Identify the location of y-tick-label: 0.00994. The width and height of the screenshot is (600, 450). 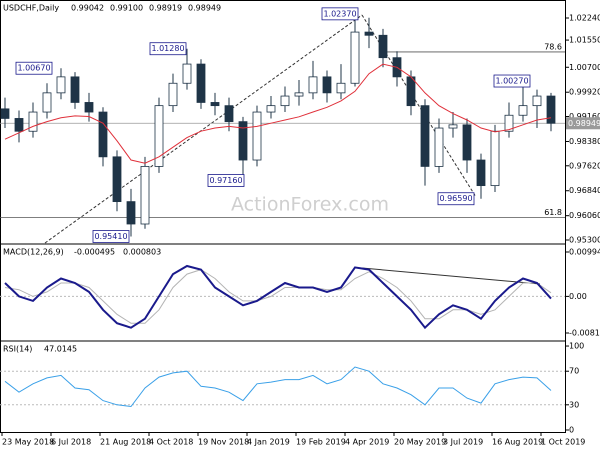
(584, 251).